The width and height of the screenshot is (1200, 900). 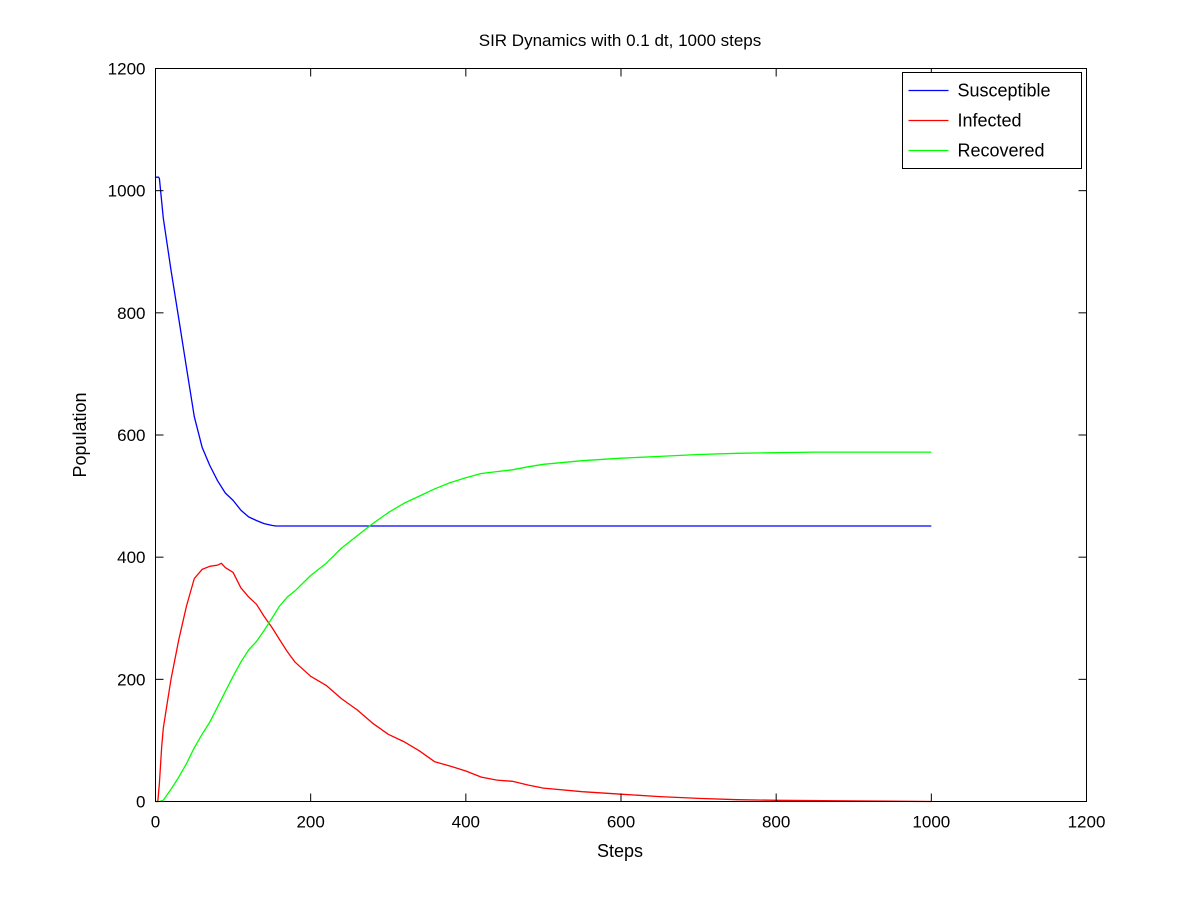 I want to click on x-tick-label: 1200, so click(x=1087, y=822).